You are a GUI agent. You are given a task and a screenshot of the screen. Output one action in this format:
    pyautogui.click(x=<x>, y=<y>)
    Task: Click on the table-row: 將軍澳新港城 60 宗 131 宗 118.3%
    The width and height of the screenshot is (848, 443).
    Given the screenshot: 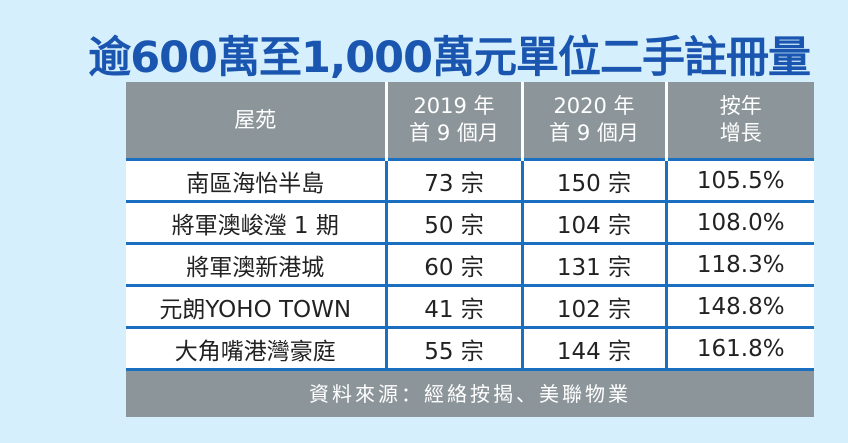 What is the action you would take?
    pyautogui.click(x=470, y=265)
    